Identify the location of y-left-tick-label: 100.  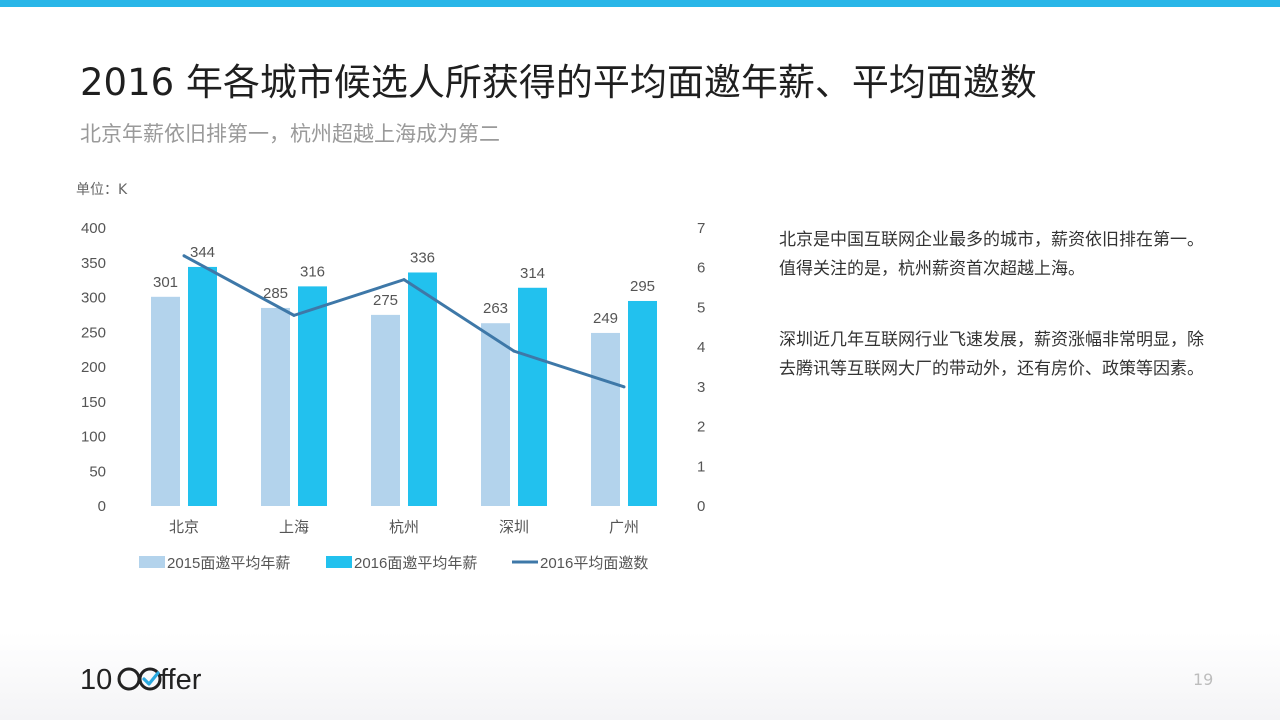
(93, 437).